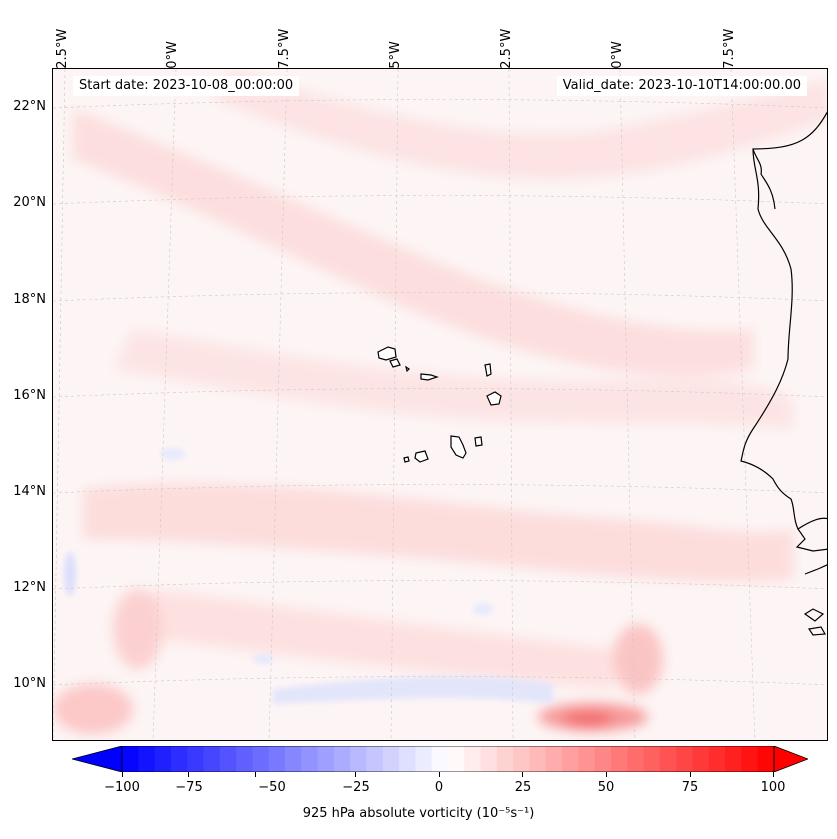 The width and height of the screenshot is (837, 839). What do you see at coordinates (387, 353) in the screenshot?
I see `island-santo-antao` at bounding box center [387, 353].